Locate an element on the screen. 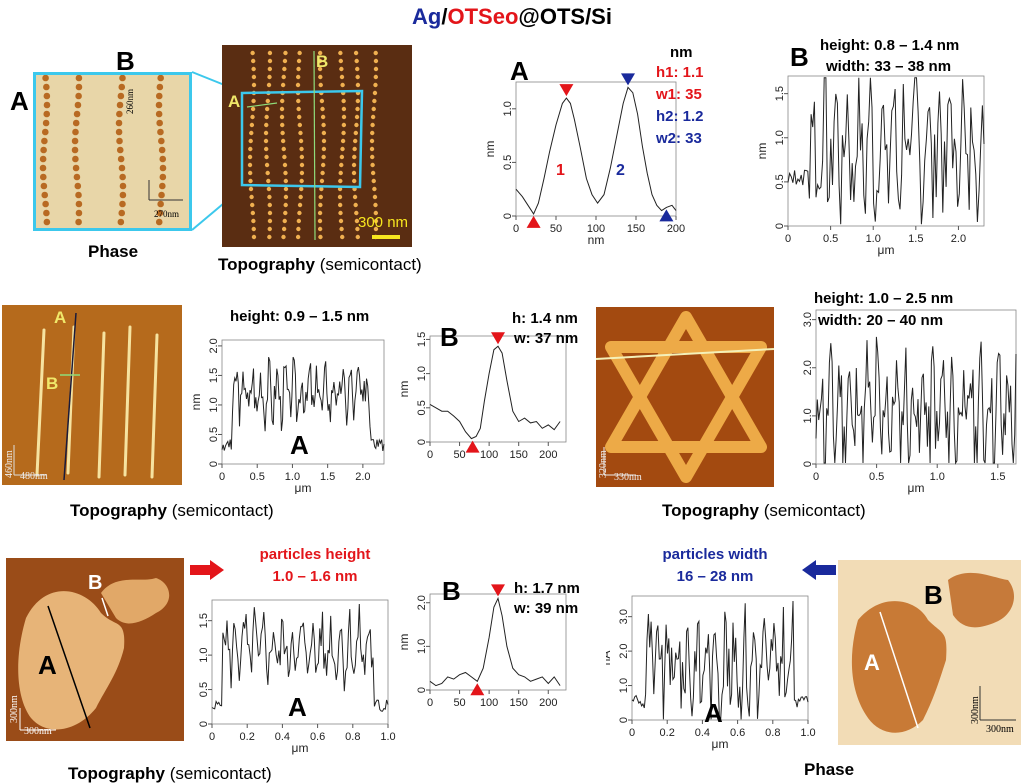 The image size is (1024, 784). row3-phase-label: Phase is located at coordinates (829, 770).